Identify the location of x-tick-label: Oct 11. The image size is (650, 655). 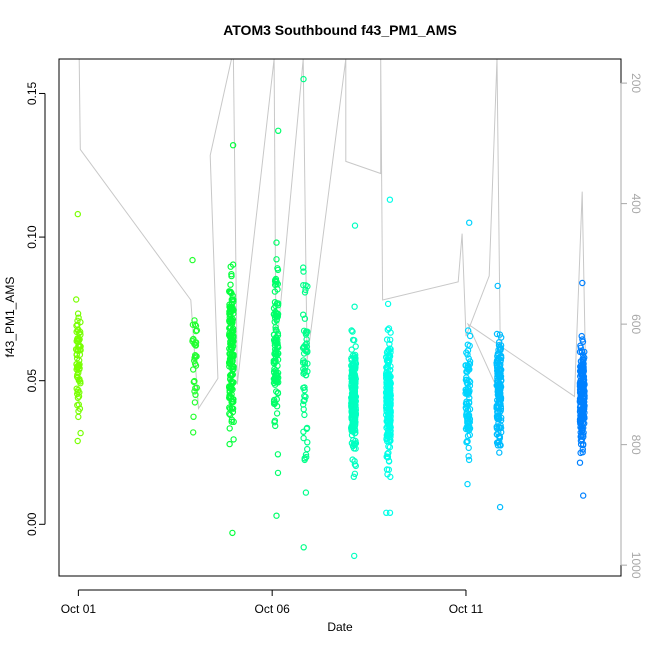
(466, 609).